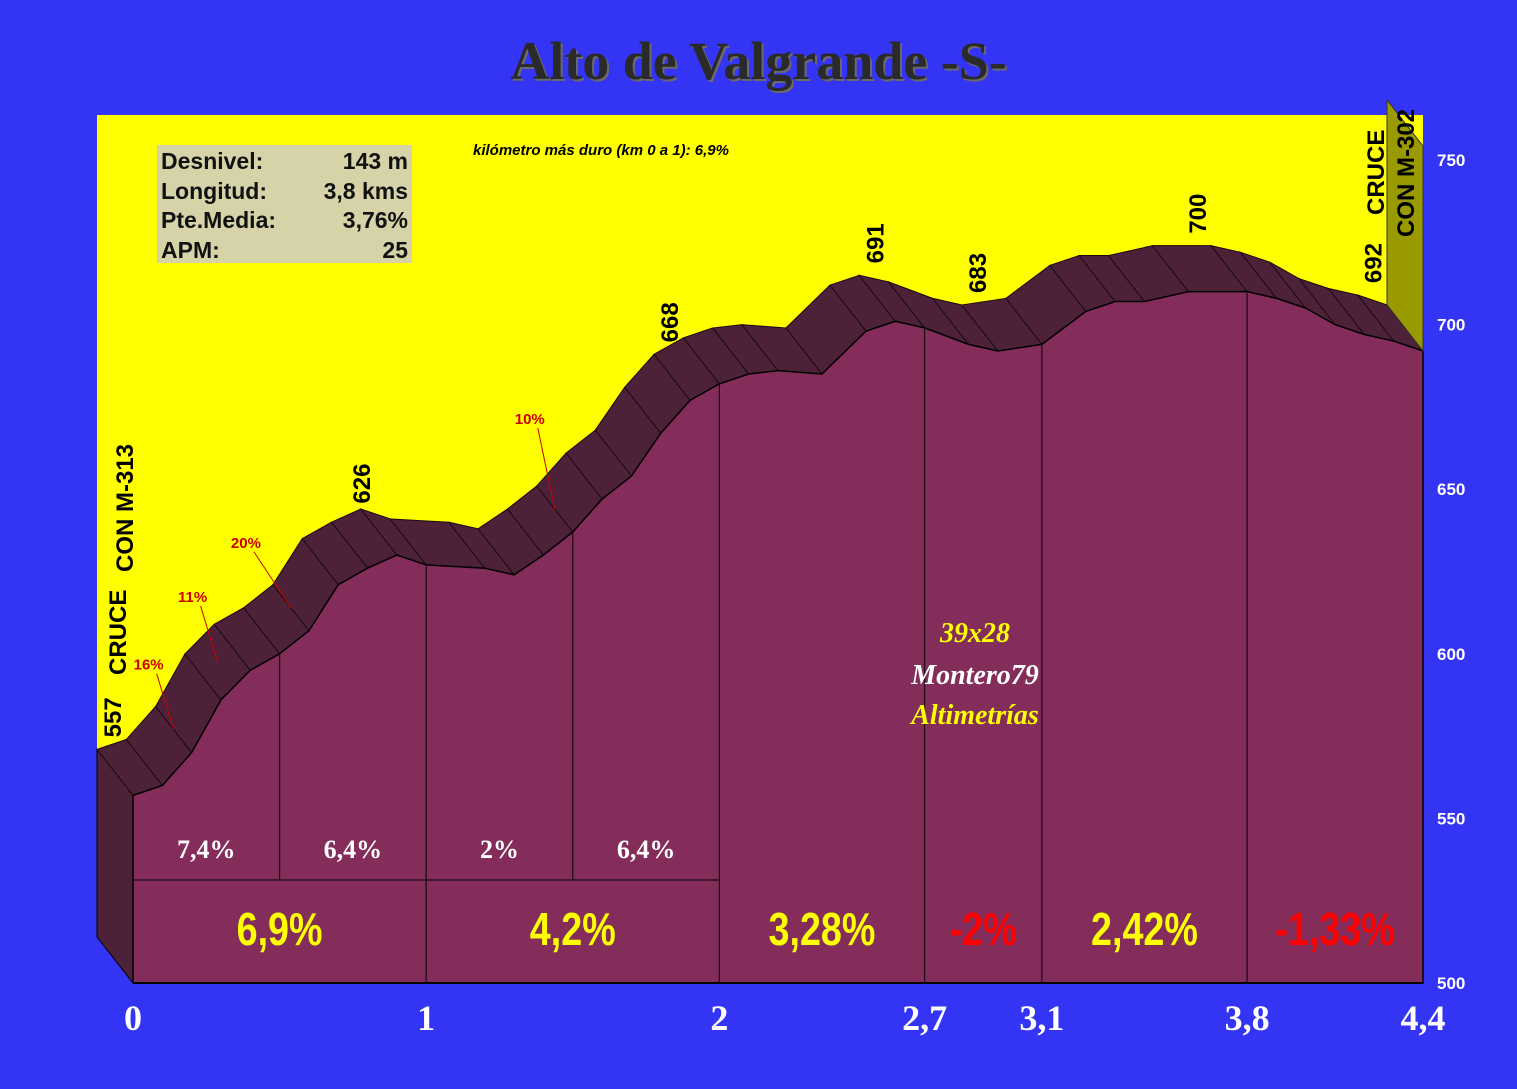 Image resolution: width=1517 pixels, height=1089 pixels. What do you see at coordinates (758, 61) in the screenshot?
I see `page-title: Alto de Valgrande -S-` at bounding box center [758, 61].